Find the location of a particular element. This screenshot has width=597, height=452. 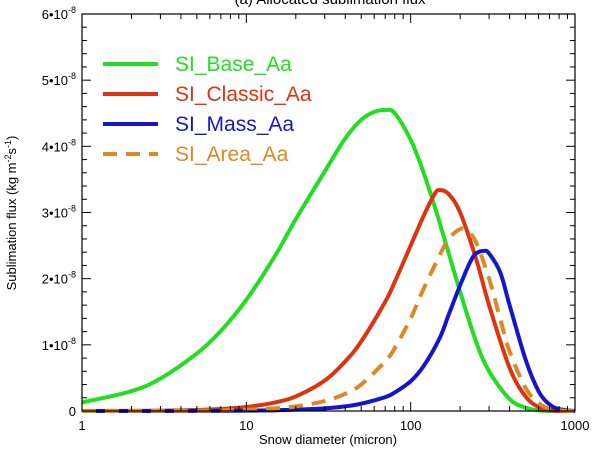

y-tick-label: 4•10-8 is located at coordinates (59, 145).